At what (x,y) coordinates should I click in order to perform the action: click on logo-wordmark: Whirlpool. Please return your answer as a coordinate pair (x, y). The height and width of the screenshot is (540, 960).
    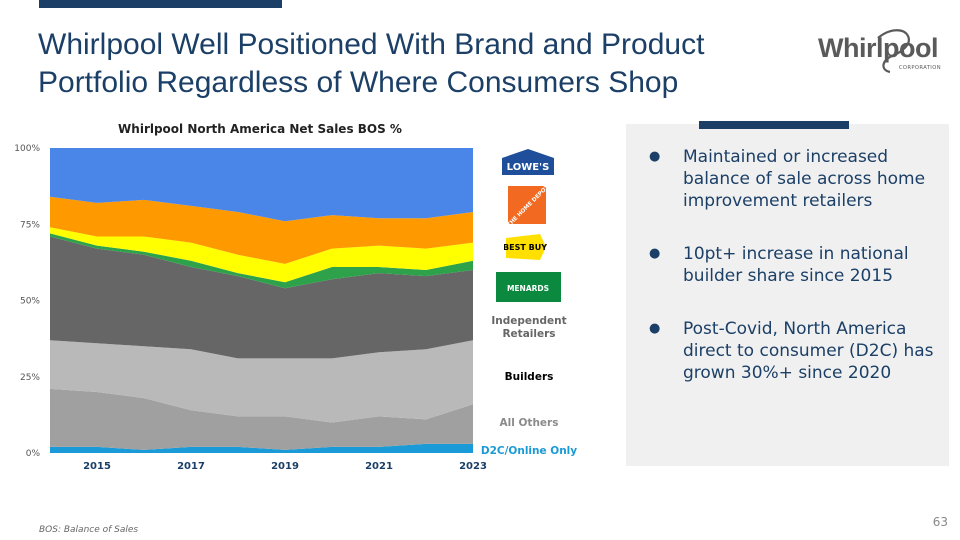
    Looking at the image, I should click on (878, 48).